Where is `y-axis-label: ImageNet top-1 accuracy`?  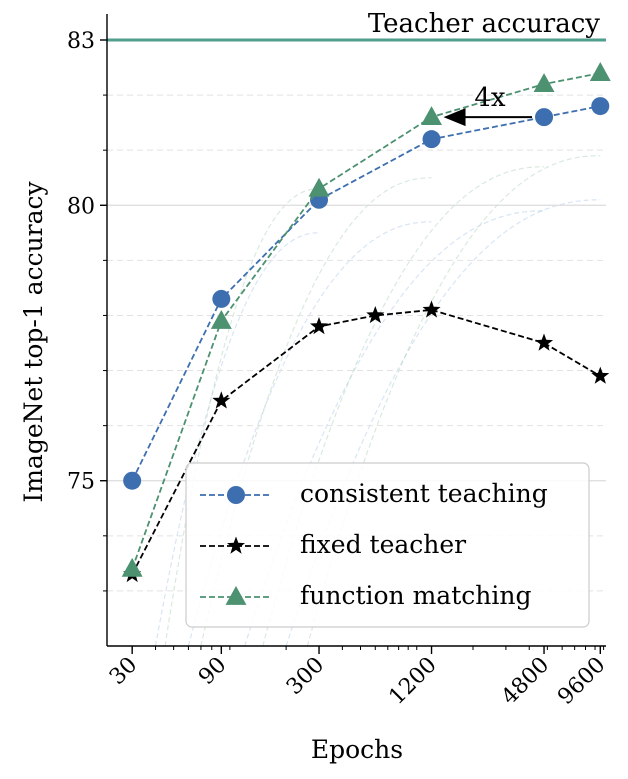
y-axis-label: ImageNet top-1 accuracy is located at coordinates (33, 341).